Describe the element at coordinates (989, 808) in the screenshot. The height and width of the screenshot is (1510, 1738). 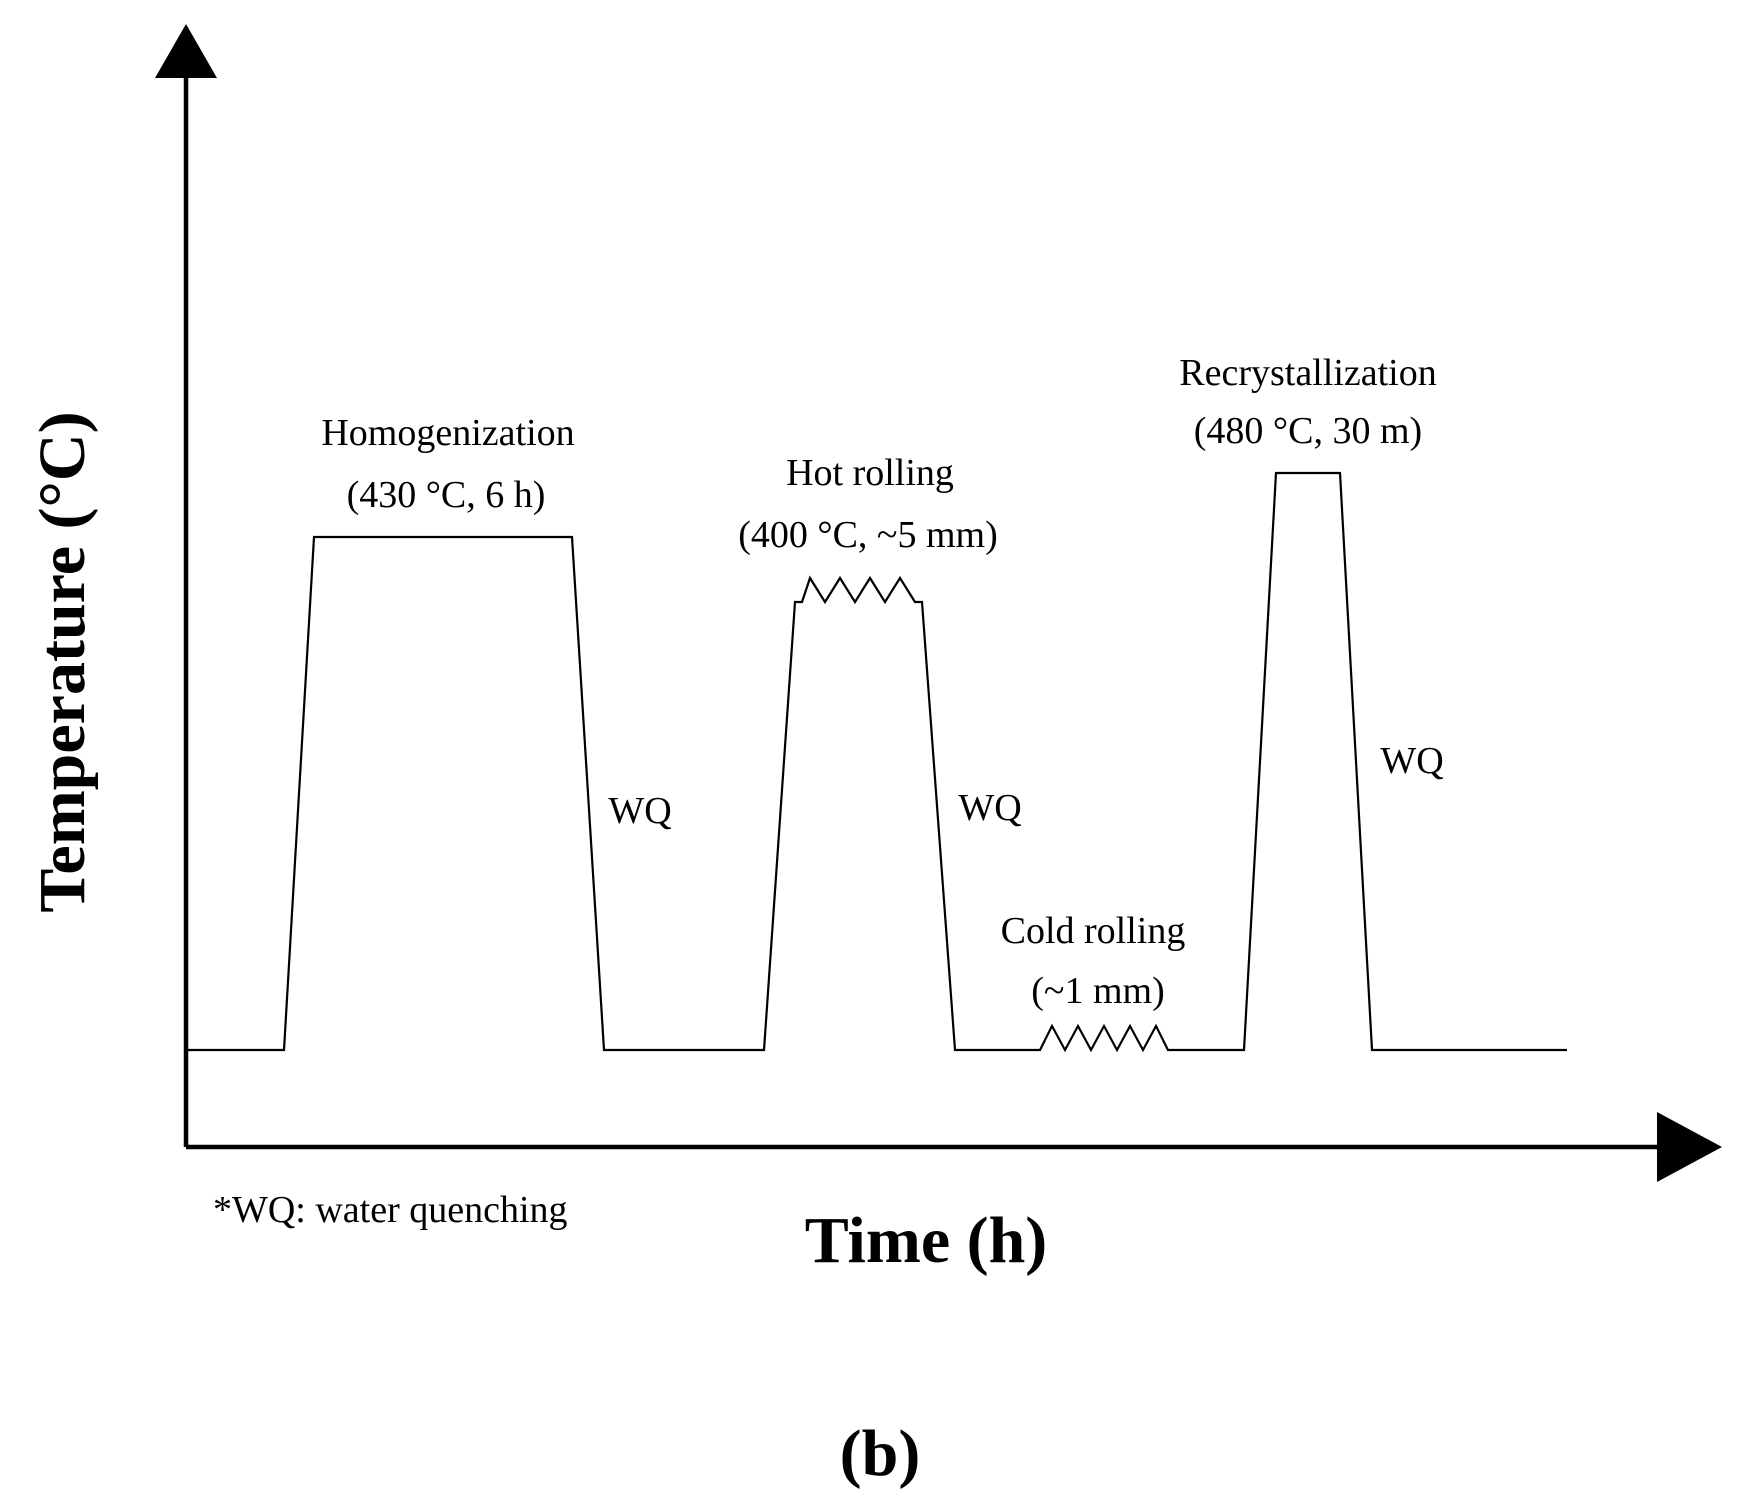
I see `quench-label-hot-rolling: WQ` at that location.